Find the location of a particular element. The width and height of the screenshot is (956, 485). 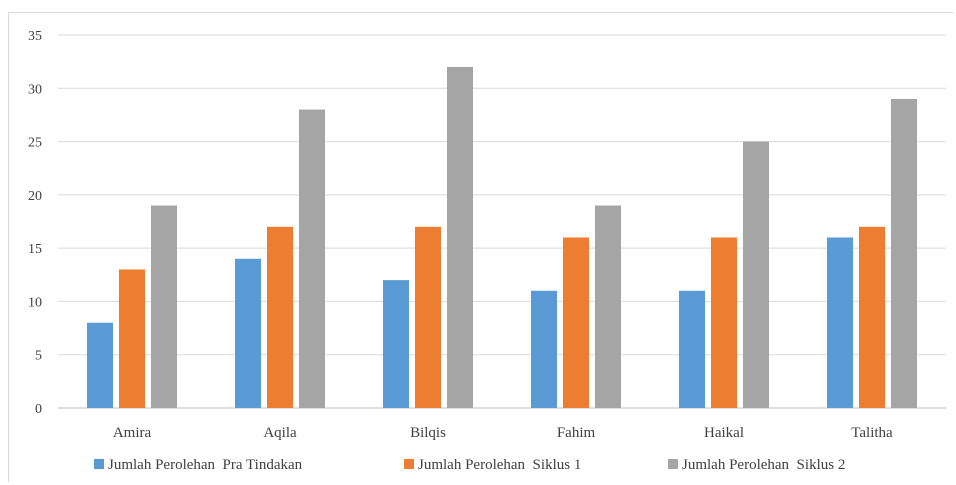

x-tick-label: Fahim is located at coordinates (576, 433).